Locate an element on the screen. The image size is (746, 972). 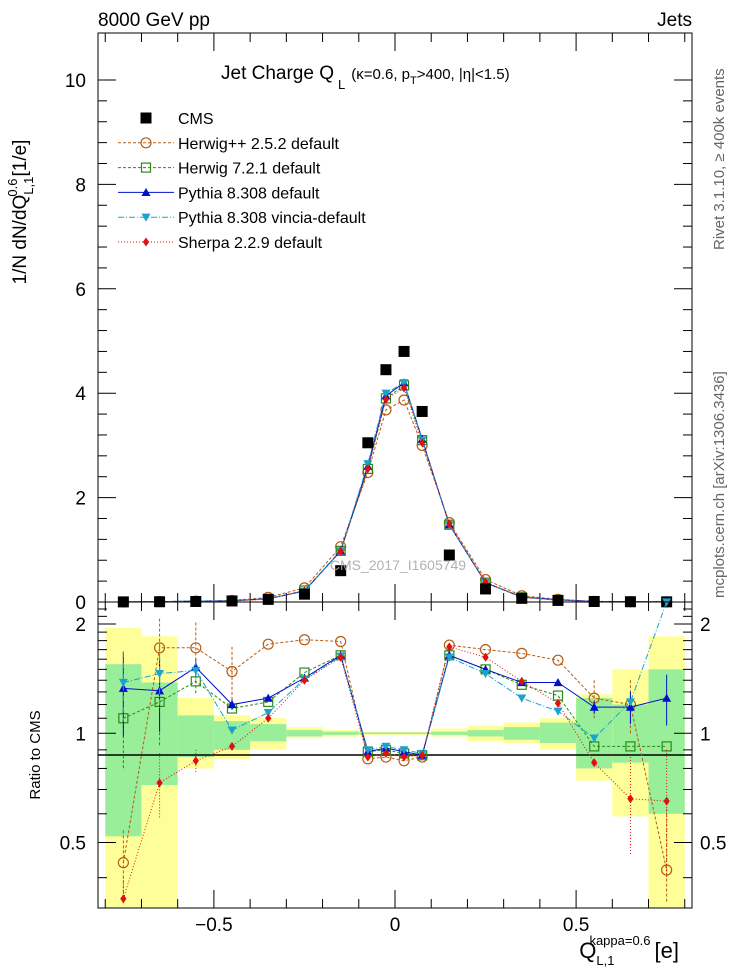
ratio-y-label: Ratio to CMS is located at coordinates (35, 754).